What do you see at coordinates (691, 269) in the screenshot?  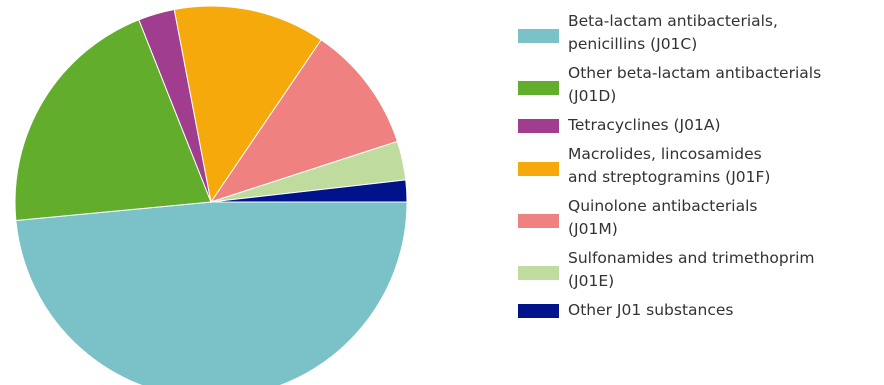 I see `legend-label-5: Sulfonamides and trimethoprim (J01E)` at bounding box center [691, 269].